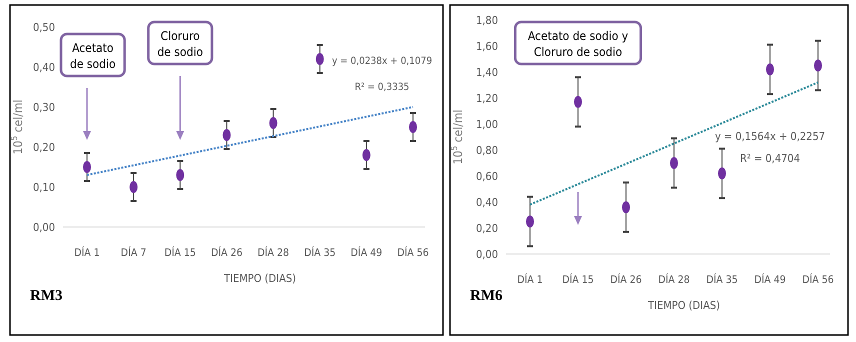 This screenshot has height=342, width=856. What do you see at coordinates (43, 27) in the screenshot?
I see `y-tick-label: 0,50` at bounding box center [43, 27].